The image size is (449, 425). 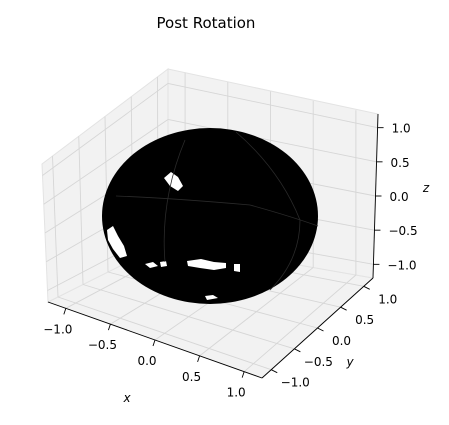 What do you see at coordinates (364, 320) in the screenshot?
I see `y-tick-label-3: 0.5` at bounding box center [364, 320].